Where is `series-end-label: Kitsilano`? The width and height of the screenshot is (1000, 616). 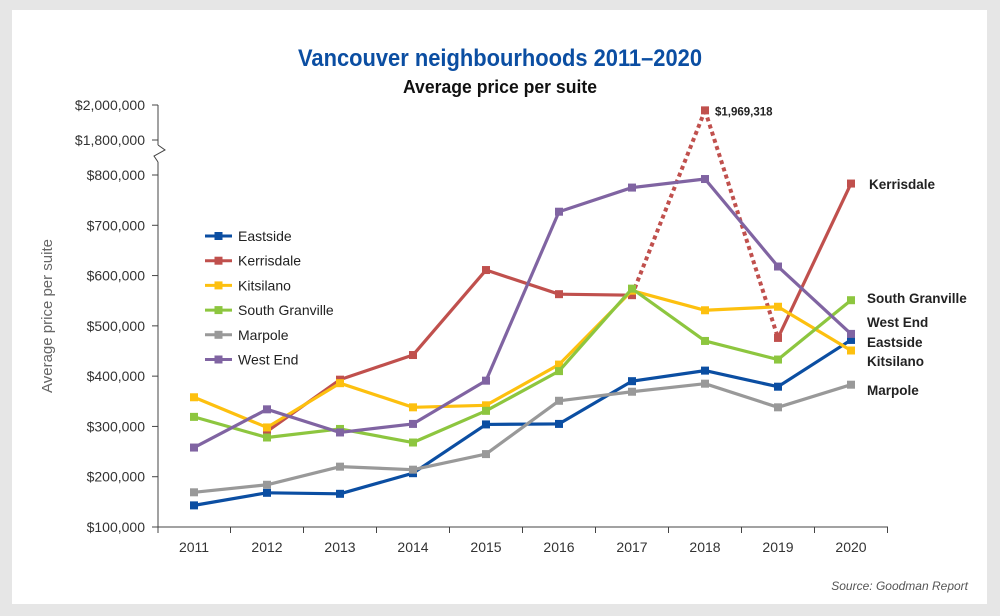
series-end-label: Kitsilano is located at coordinates (895, 361).